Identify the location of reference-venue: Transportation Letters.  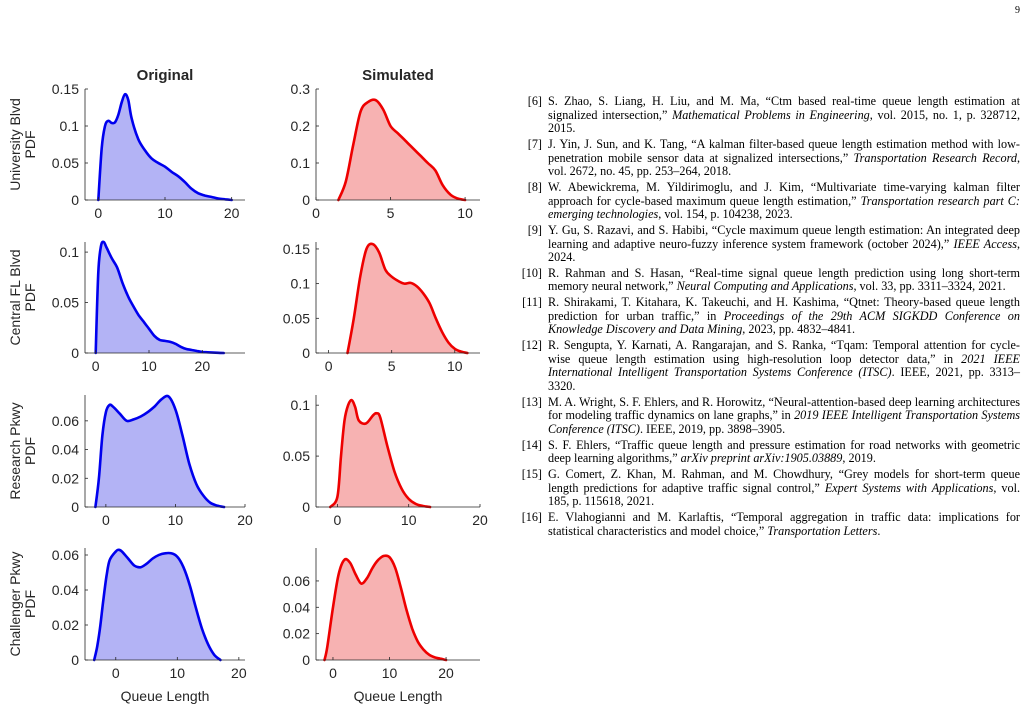
(822, 530).